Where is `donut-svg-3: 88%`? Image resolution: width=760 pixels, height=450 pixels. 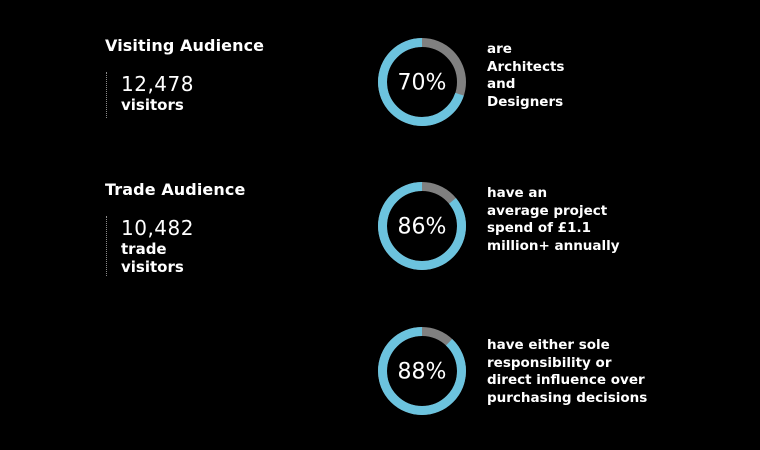
donut-svg-3: 88% is located at coordinates (422, 371).